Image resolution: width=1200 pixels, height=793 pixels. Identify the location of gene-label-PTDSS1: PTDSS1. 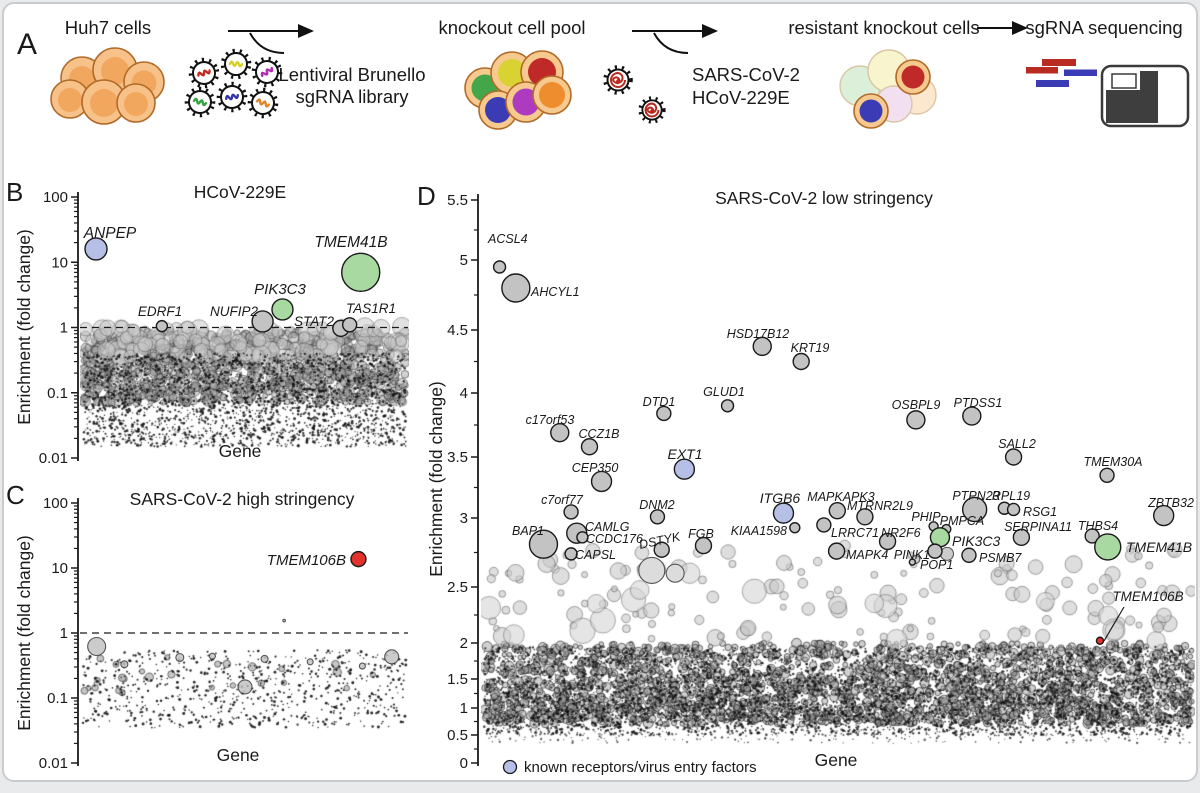
(978, 403).